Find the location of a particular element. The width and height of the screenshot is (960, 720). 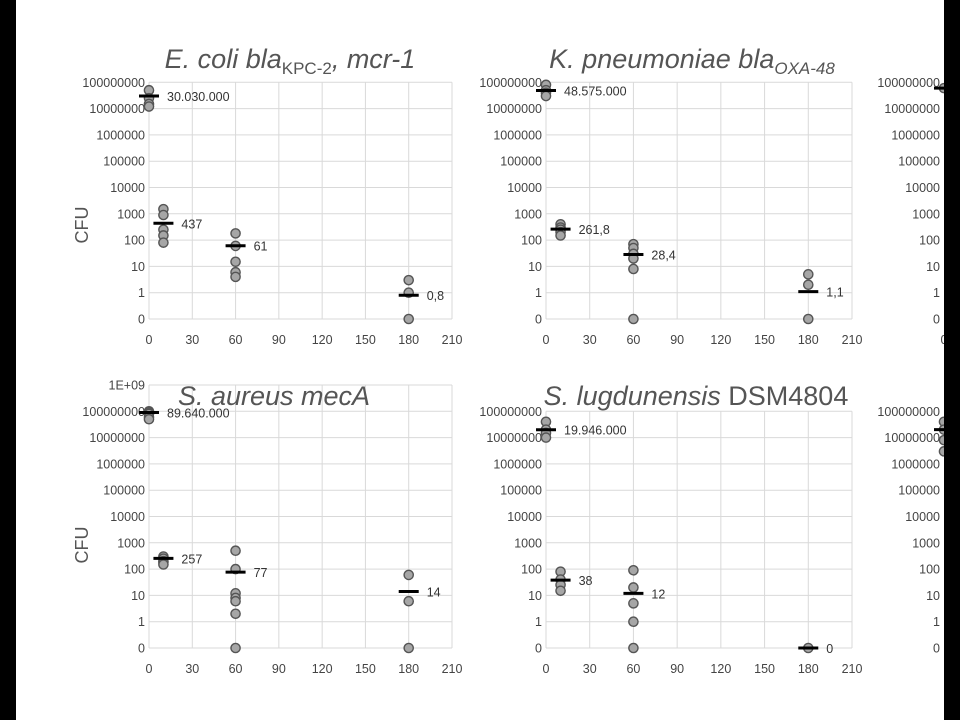

title-part: DSM4804 is located at coordinates (785, 396).